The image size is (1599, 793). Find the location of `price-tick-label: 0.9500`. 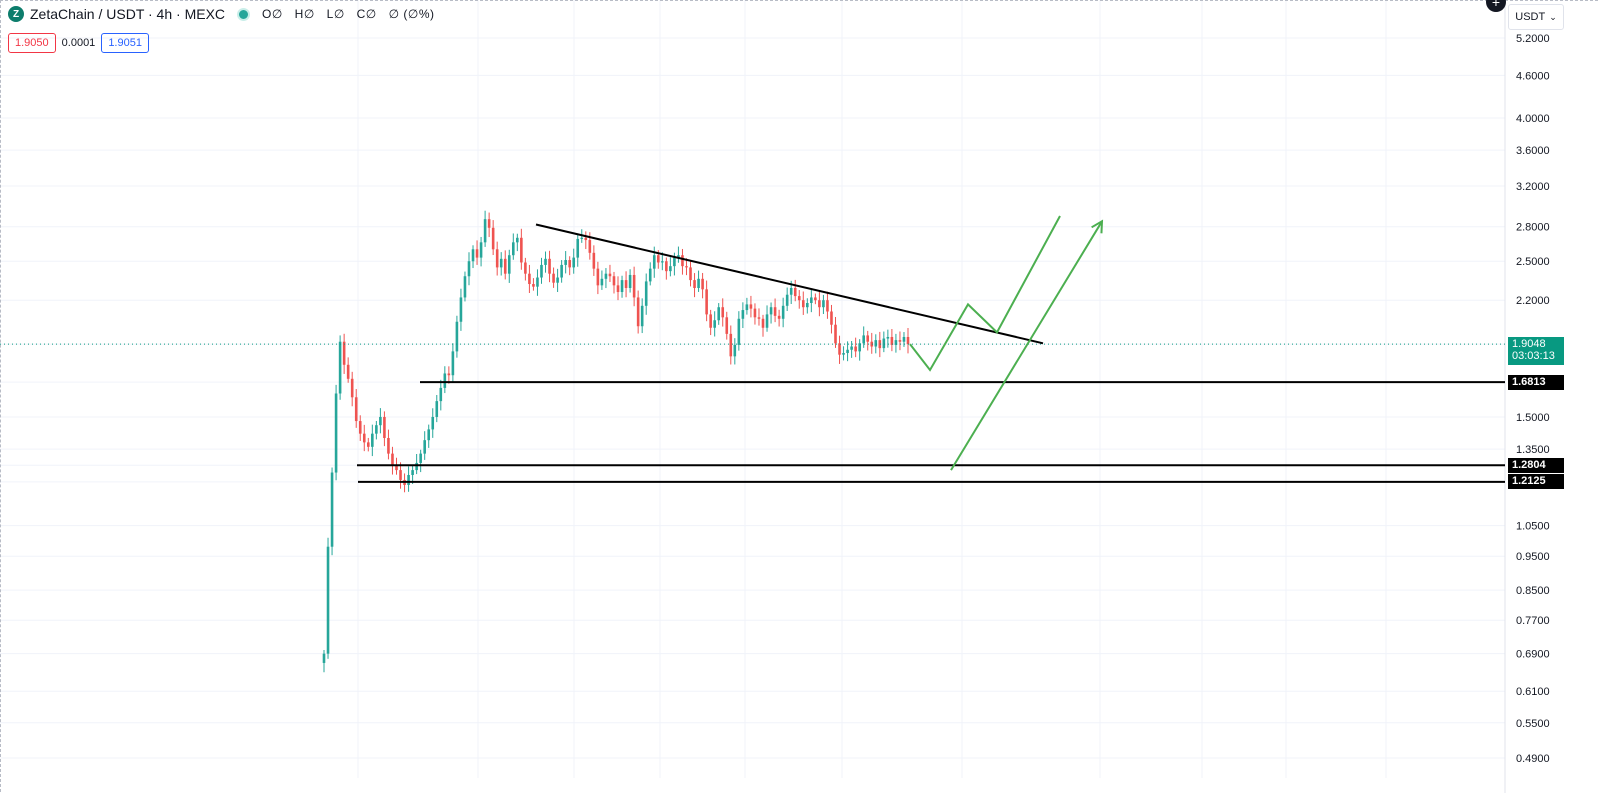

price-tick-label: 0.9500 is located at coordinates (1533, 557).